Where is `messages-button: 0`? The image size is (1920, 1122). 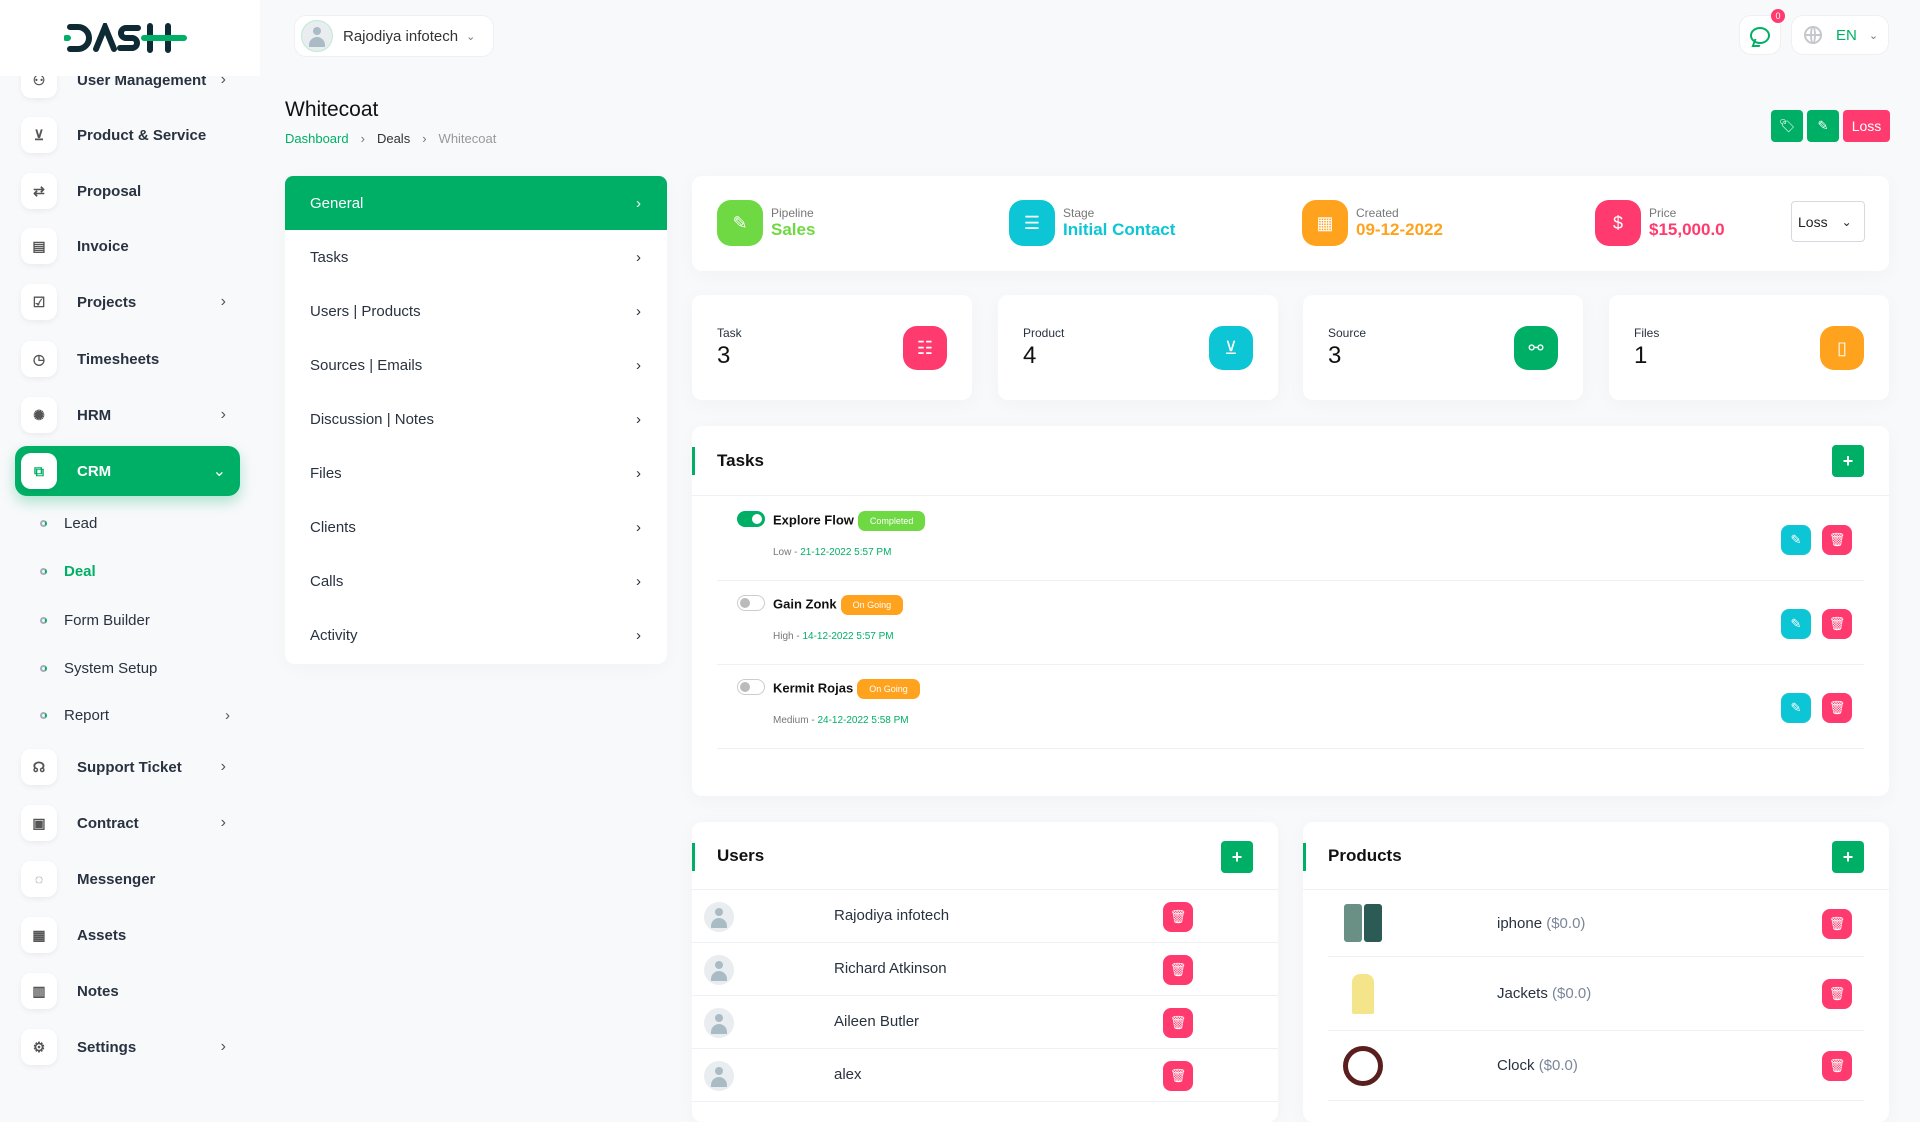 messages-button: 0 is located at coordinates (1762, 32).